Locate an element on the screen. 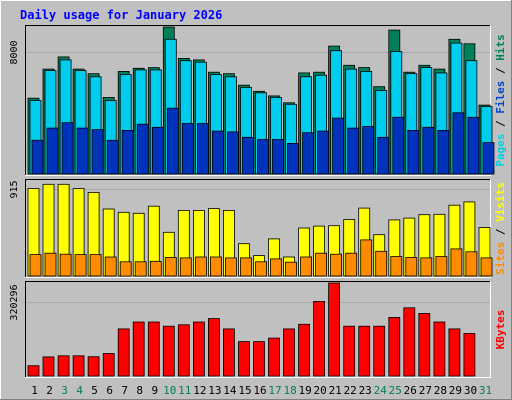 The height and width of the screenshot is (400, 512). x-tick-label-day-12: 12 is located at coordinates (199, 390).